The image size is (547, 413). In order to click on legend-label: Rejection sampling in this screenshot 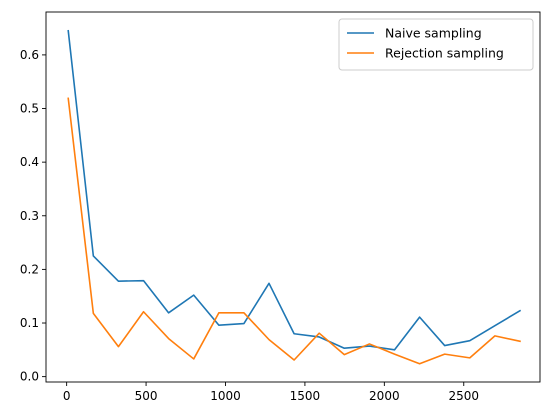, I will do `click(444, 53)`.